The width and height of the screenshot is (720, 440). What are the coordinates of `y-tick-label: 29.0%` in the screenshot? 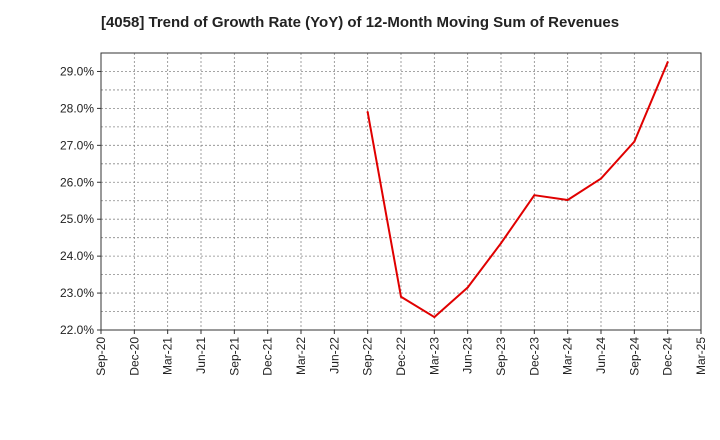 It's located at (77, 71).